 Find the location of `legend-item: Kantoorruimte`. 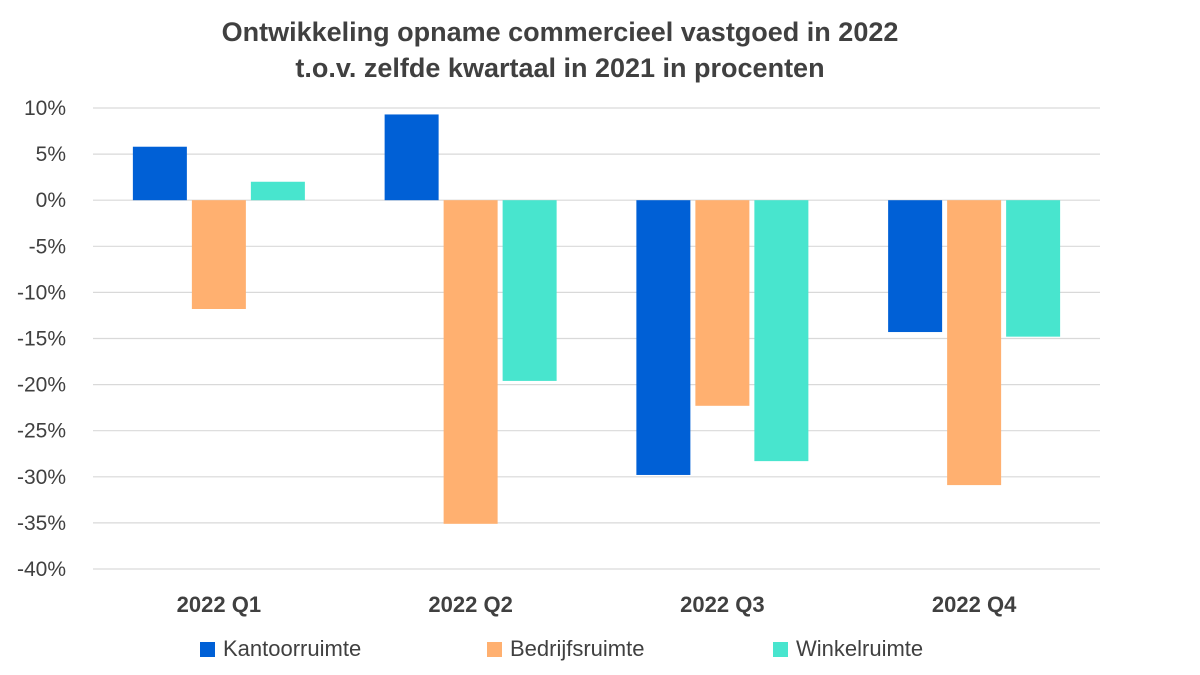

legend-item: Kantoorruimte is located at coordinates (280, 649).